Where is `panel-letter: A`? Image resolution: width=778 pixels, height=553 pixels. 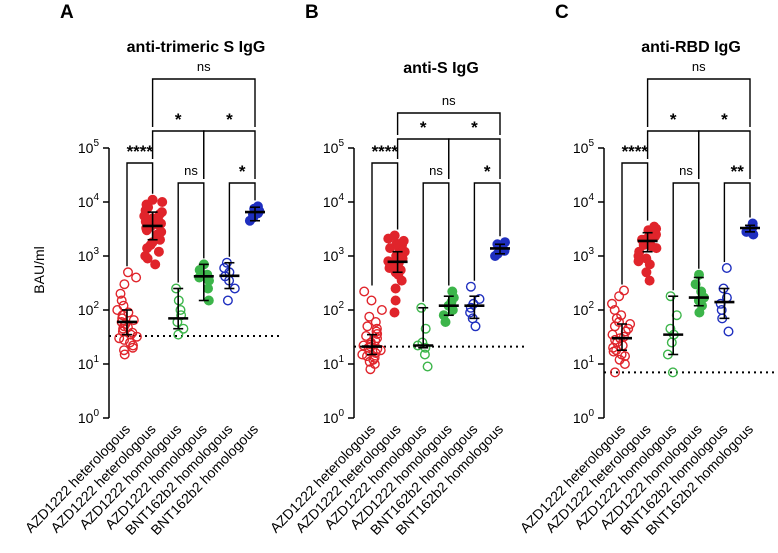 panel-letter: A is located at coordinates (67, 12).